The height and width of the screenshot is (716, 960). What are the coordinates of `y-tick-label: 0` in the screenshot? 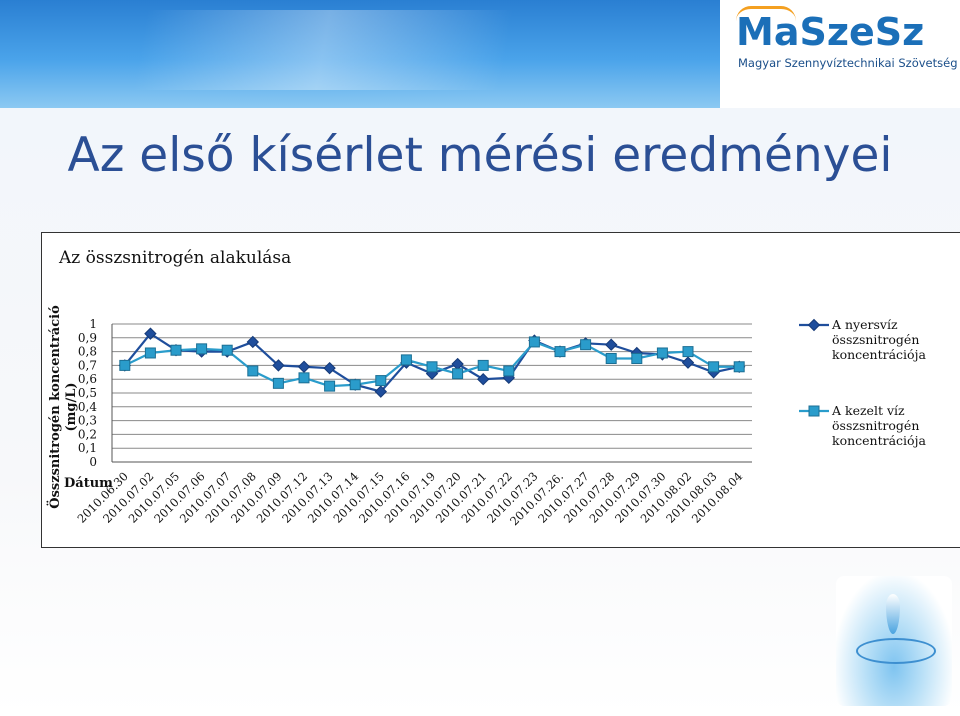 It's located at (93, 462).